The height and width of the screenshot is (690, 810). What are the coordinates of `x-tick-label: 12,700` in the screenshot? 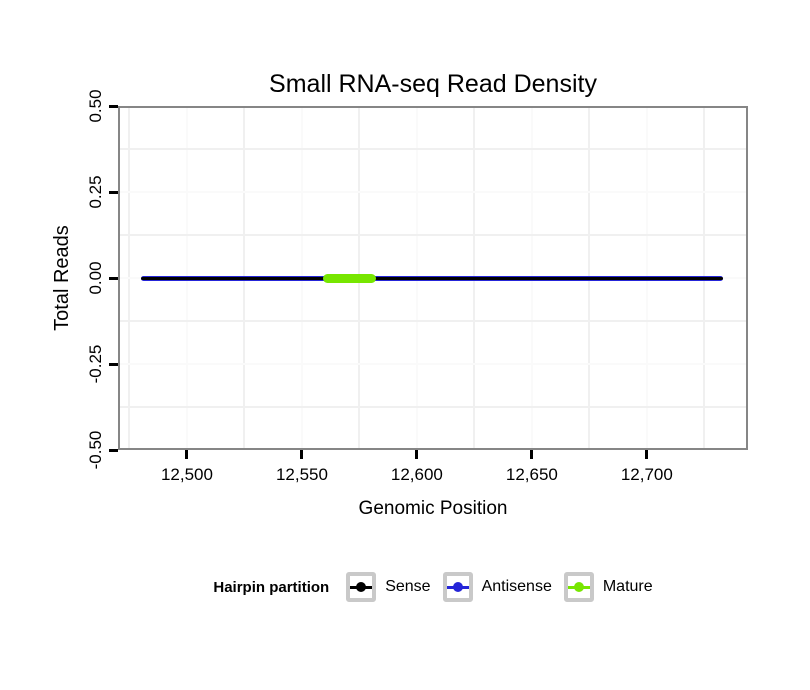 It's located at (646, 474).